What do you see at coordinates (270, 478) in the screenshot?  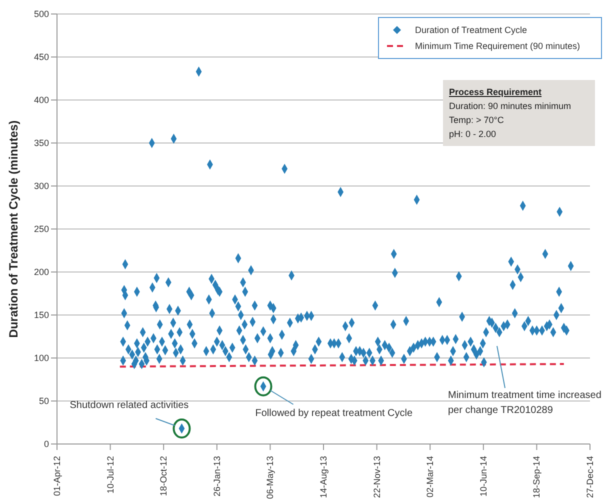 I see `x-tick-label: 06-May-13` at bounding box center [270, 478].